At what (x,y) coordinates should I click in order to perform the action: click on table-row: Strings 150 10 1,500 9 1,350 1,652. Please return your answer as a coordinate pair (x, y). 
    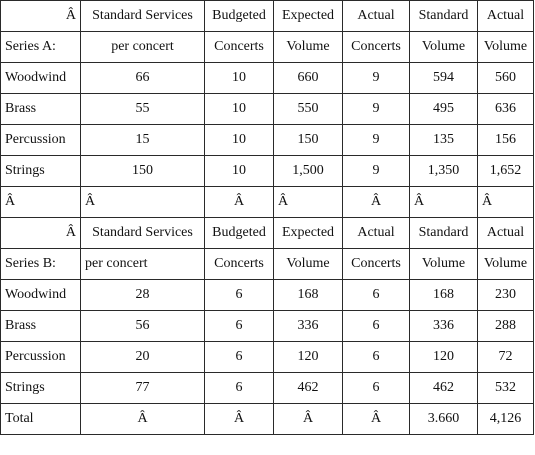
    Looking at the image, I should click on (267, 171).